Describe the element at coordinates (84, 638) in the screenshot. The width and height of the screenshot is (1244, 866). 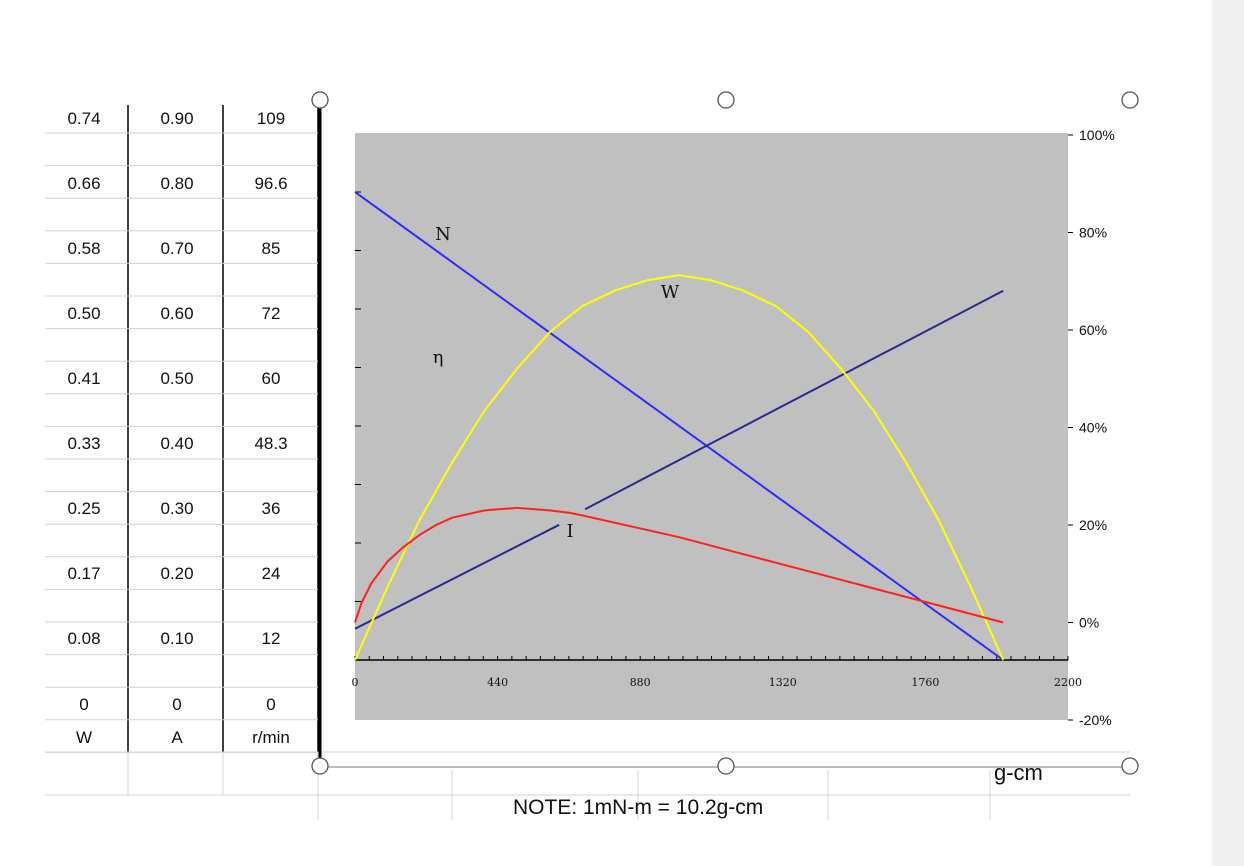
I see `table-cell-w: 0.08` at that location.